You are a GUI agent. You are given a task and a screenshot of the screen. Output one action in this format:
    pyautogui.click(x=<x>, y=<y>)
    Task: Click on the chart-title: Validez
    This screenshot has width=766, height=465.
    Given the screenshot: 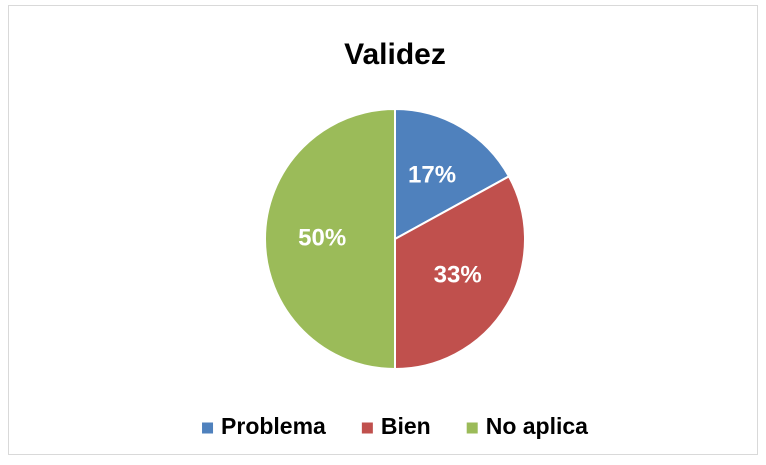 What is the action you would take?
    pyautogui.click(x=395, y=54)
    